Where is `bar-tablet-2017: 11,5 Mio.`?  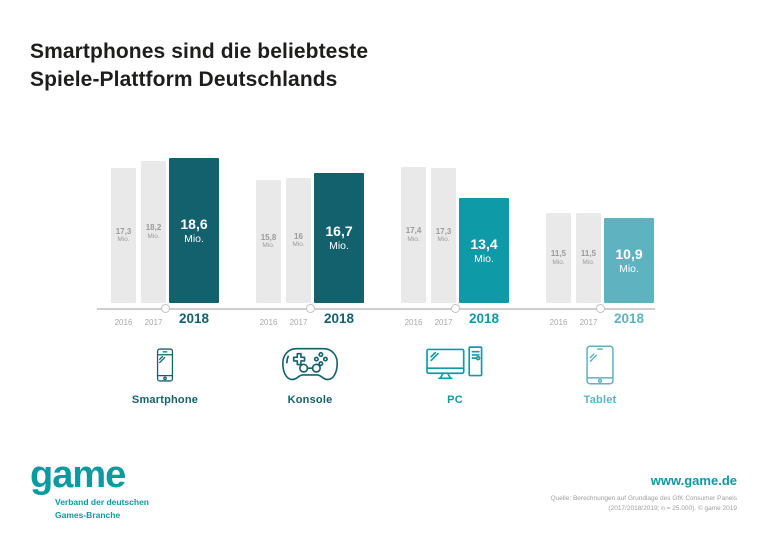
bar-tablet-2017: 11,5 Mio. is located at coordinates (588, 258).